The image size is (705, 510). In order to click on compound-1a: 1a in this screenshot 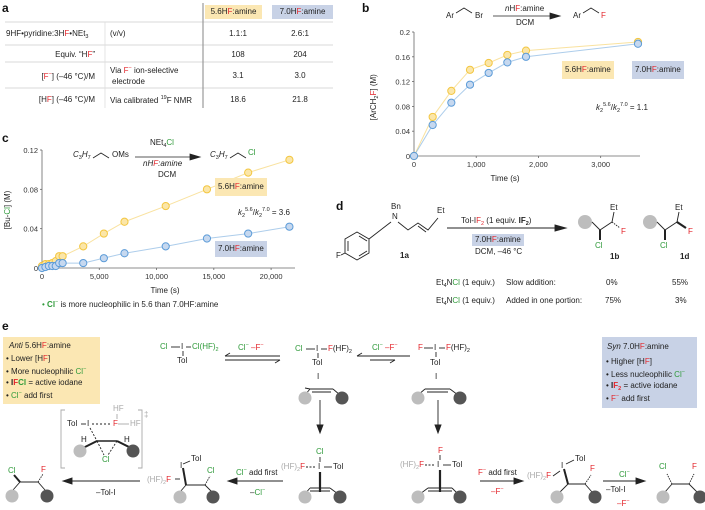, I will do `click(404, 255)`.